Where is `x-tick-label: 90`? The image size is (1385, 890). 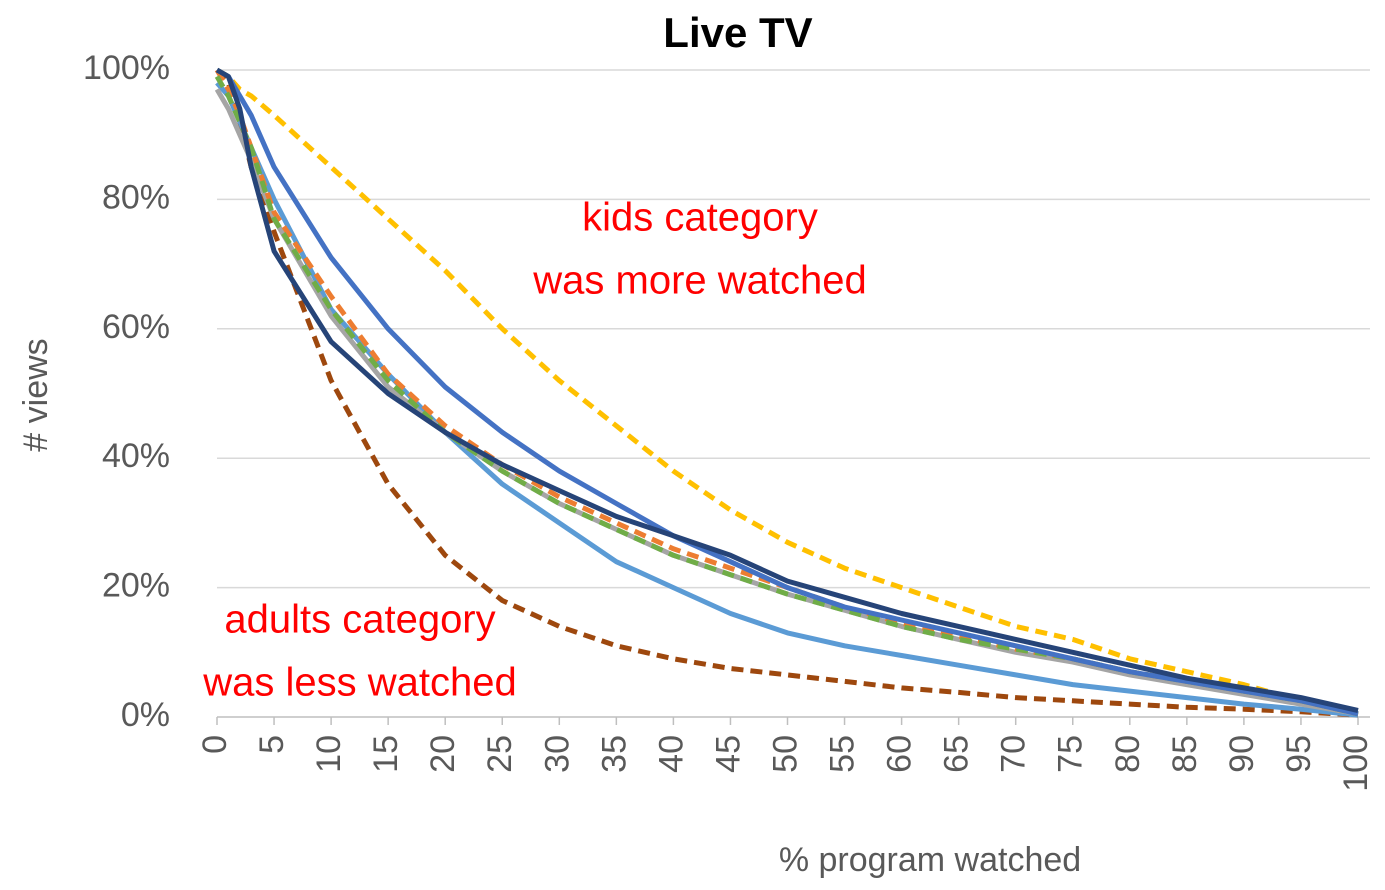 x-tick-label: 90 is located at coordinates (1242, 754).